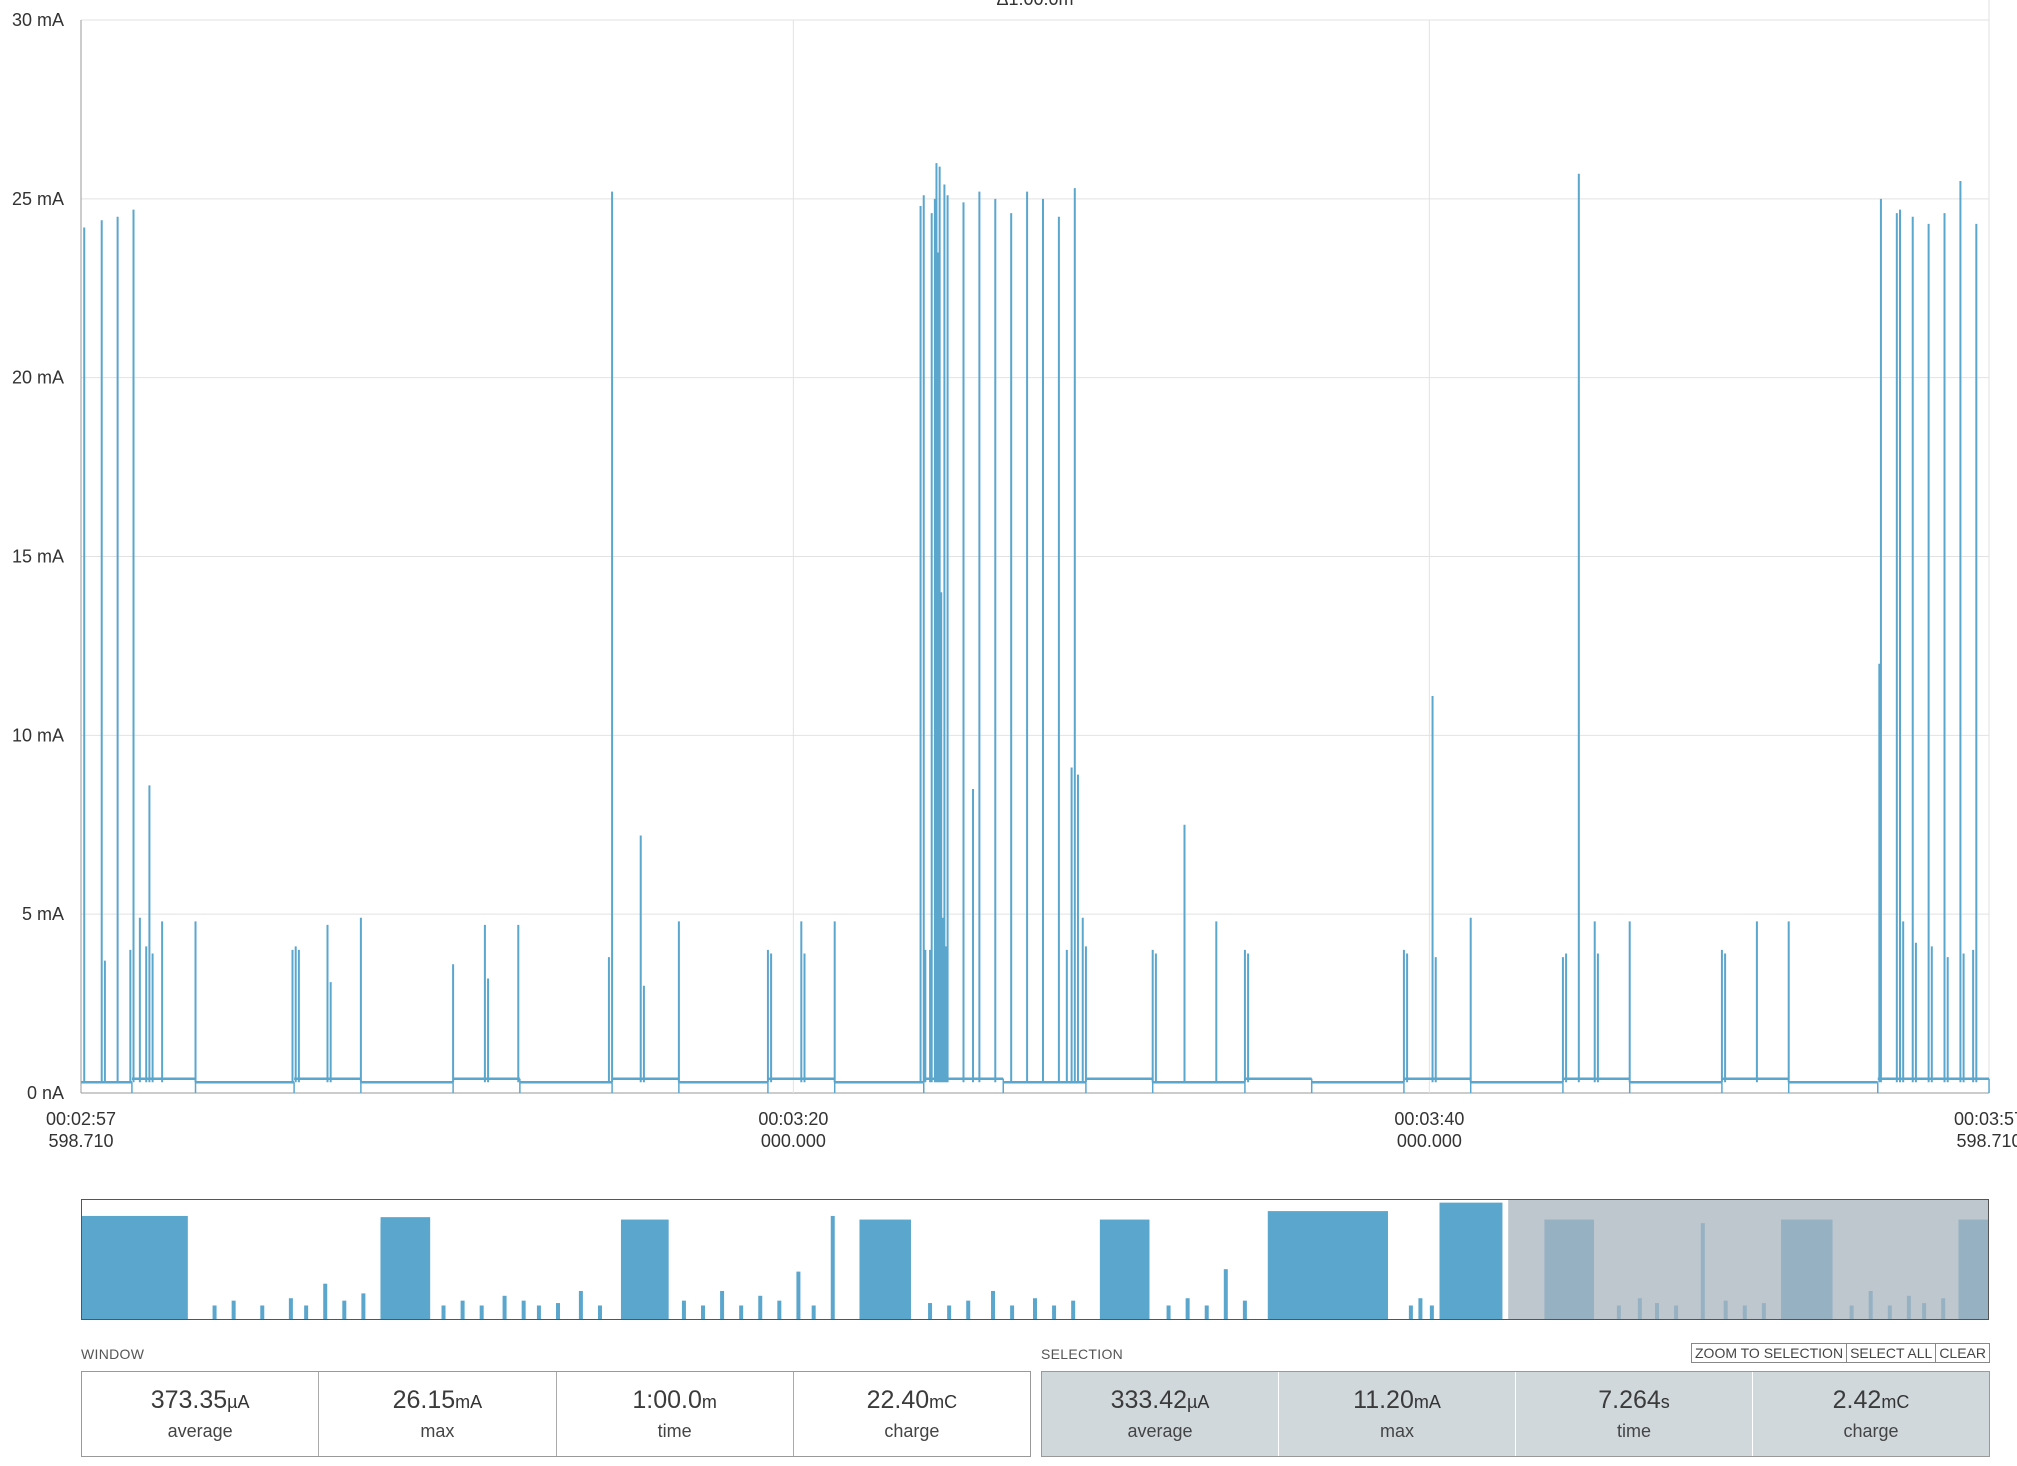  I want to click on window-max-unit: mA, so click(469, 1402).